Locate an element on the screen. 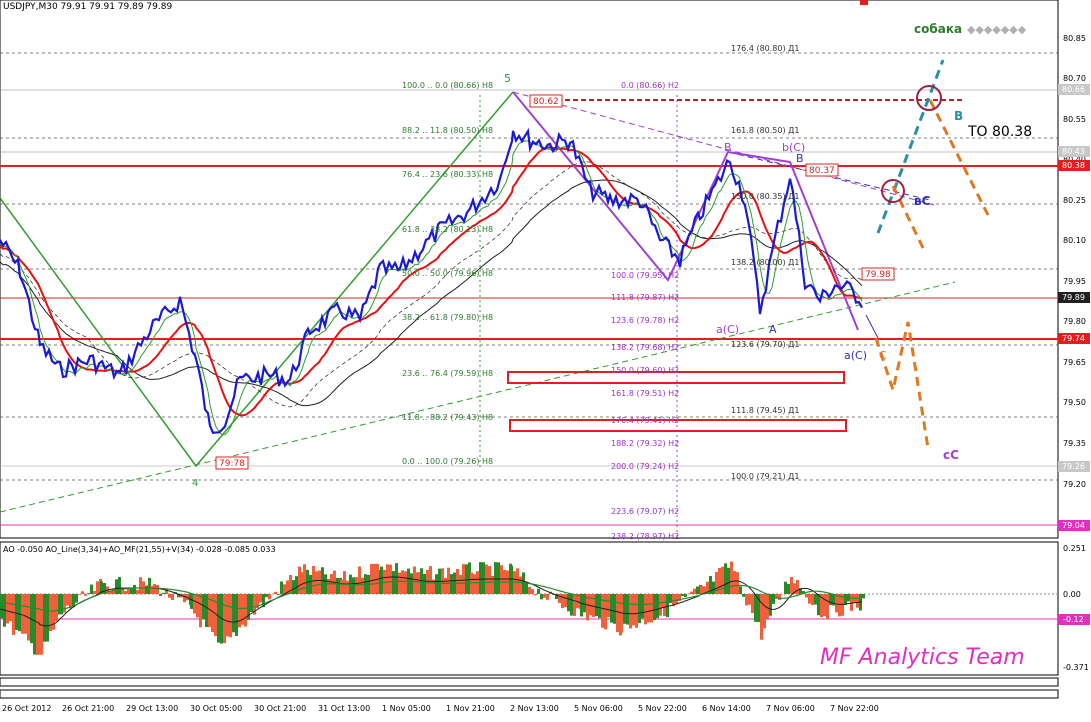 This screenshot has width=1091, height=722. svg-text: 79.26 is located at coordinates (1073, 466).